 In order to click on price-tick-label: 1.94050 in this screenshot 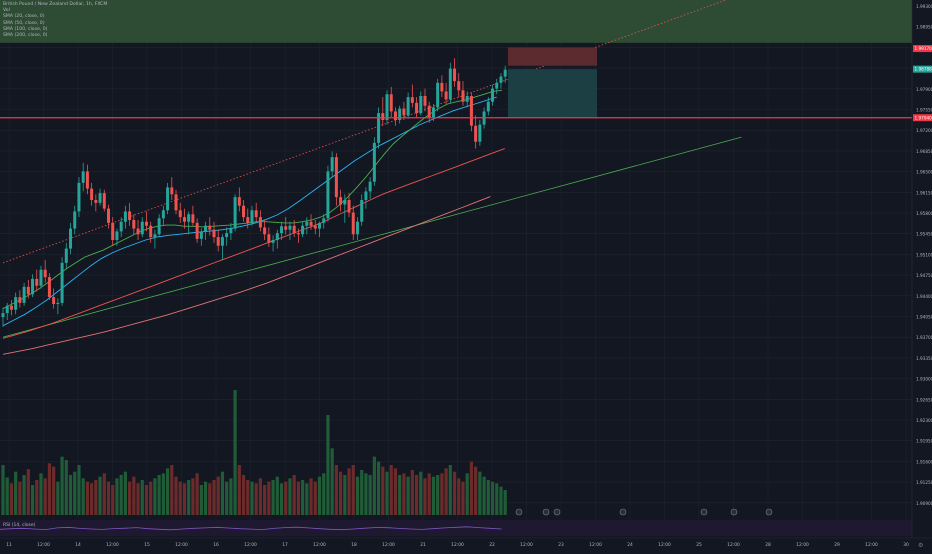, I will do `click(924, 317)`.